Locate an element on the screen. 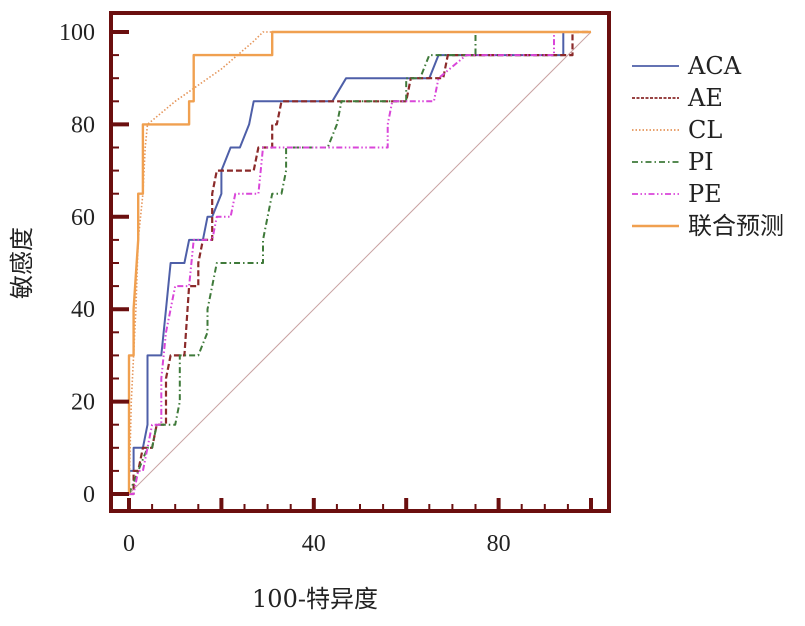 Image resolution: width=805 pixels, height=626 pixels. legend-item: PE is located at coordinates (677, 194).